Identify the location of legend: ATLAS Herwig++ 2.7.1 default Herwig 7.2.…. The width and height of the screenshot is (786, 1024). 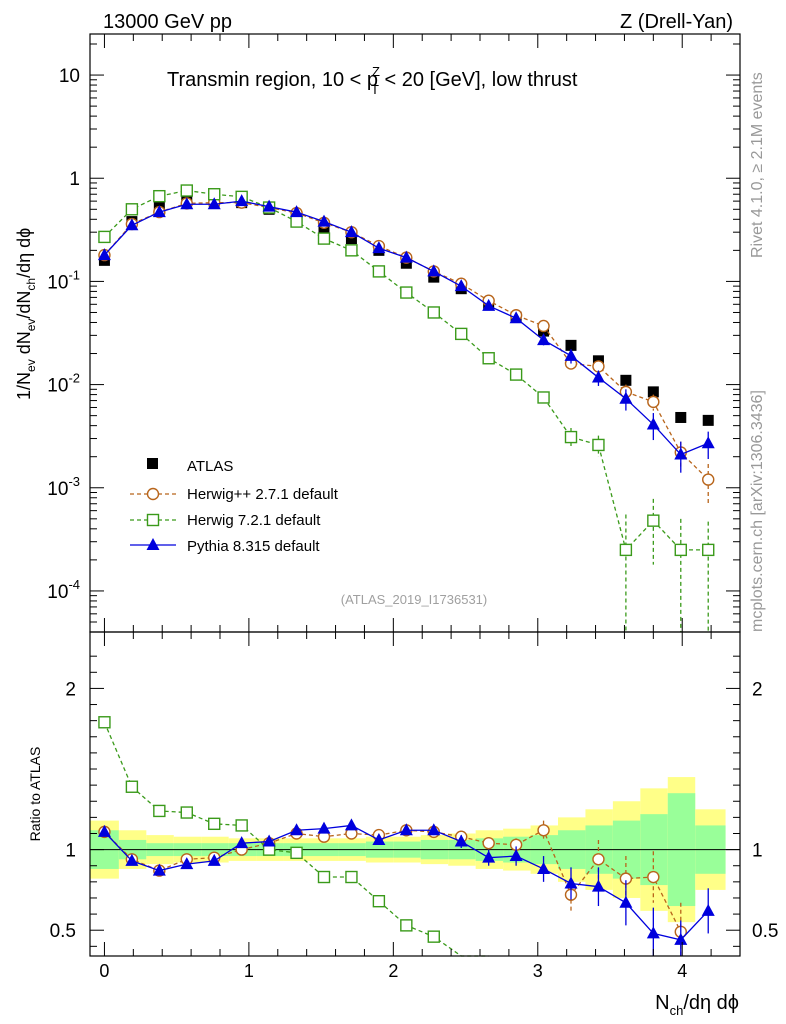
(234, 506).